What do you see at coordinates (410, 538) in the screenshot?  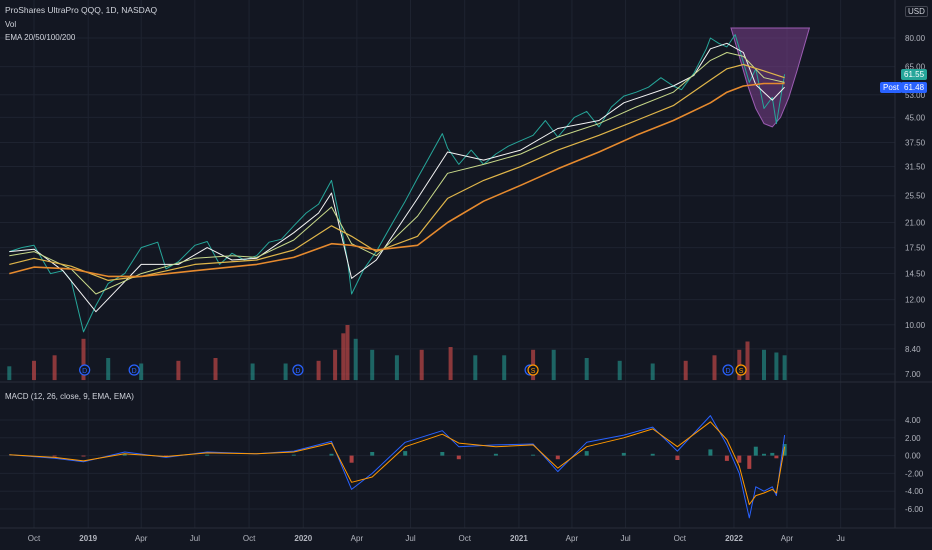 I see `time-tick-label-7: Jul` at bounding box center [410, 538].